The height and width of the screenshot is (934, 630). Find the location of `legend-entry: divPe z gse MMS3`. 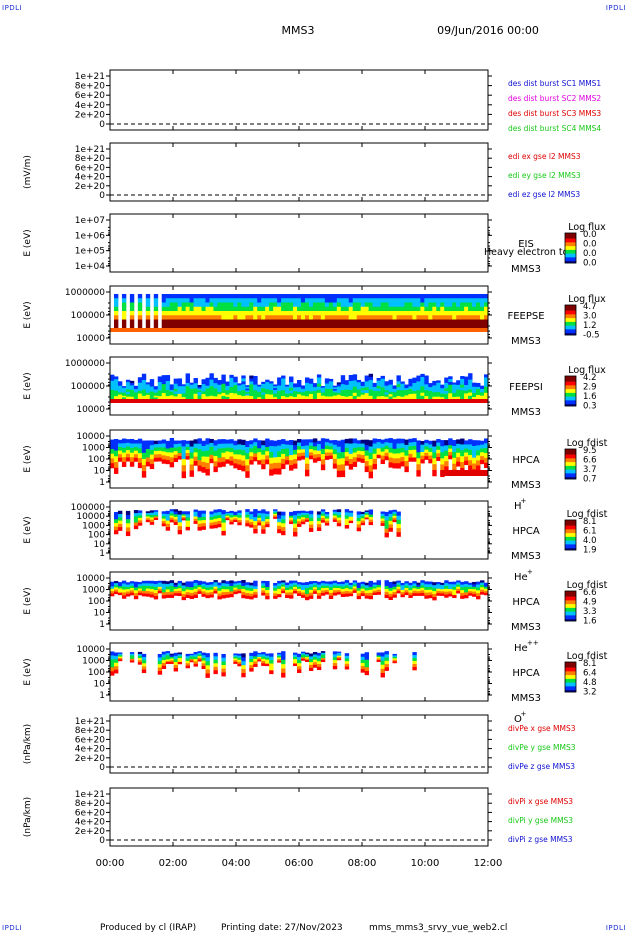

legend-entry: divPe z gse MMS3 is located at coordinates (541, 766).